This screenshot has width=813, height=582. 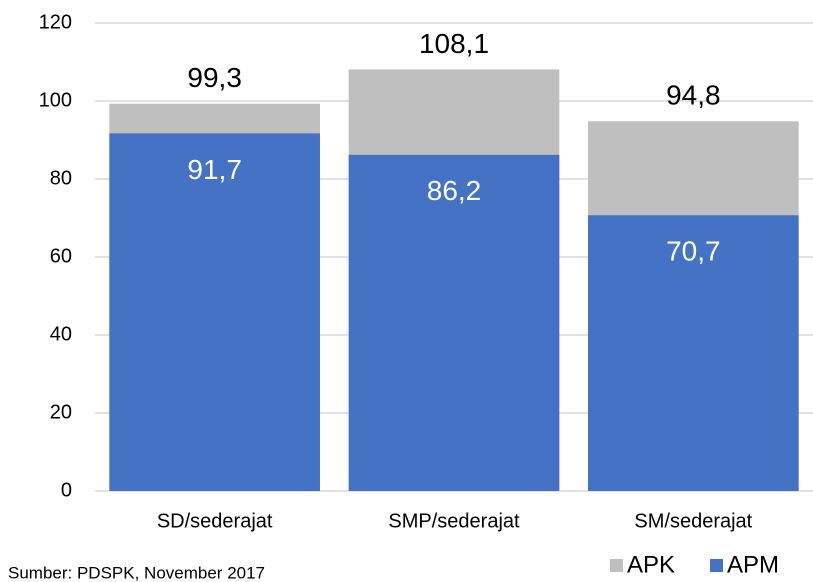 I want to click on y-tick-label: 60, so click(x=61, y=256).